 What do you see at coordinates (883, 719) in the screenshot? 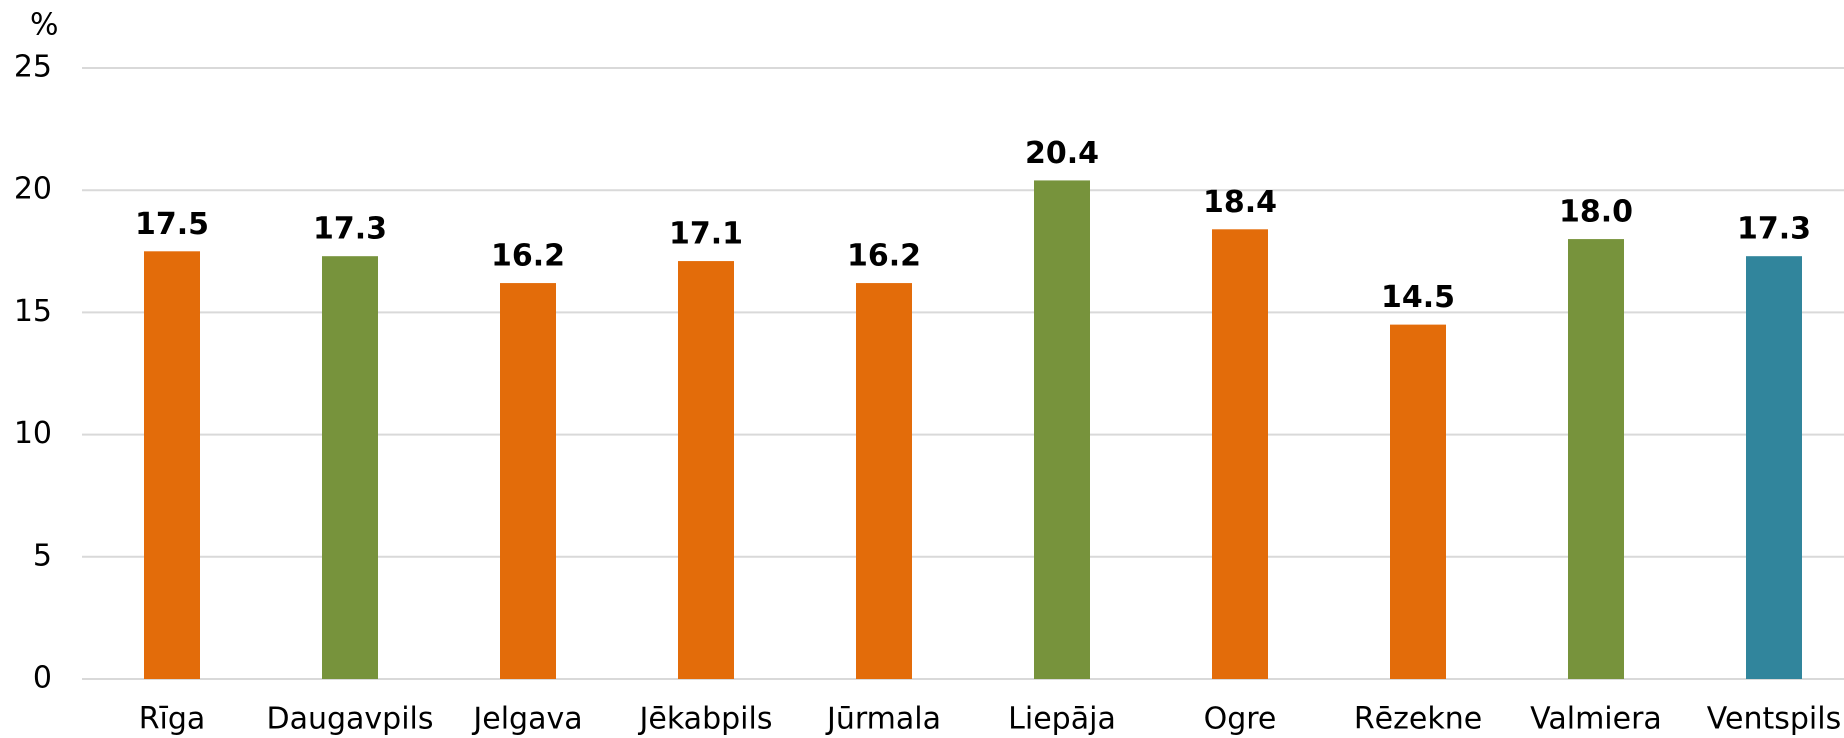
I see `x-tick-label: Jūrmala` at bounding box center [883, 719].